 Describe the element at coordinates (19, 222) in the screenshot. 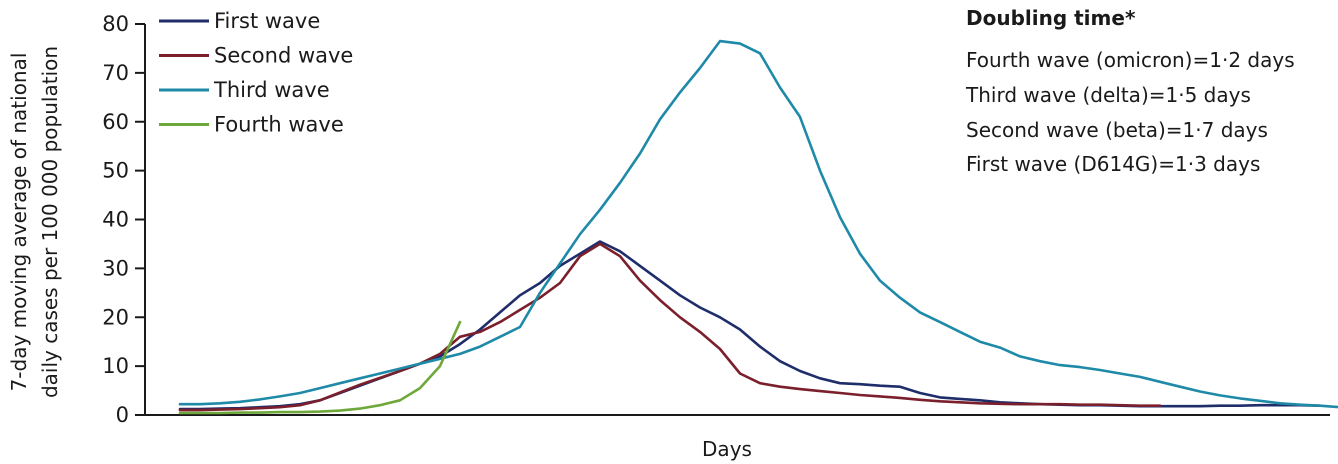

I see `y-axis-title-line-1: 7-day moving average of national` at that location.